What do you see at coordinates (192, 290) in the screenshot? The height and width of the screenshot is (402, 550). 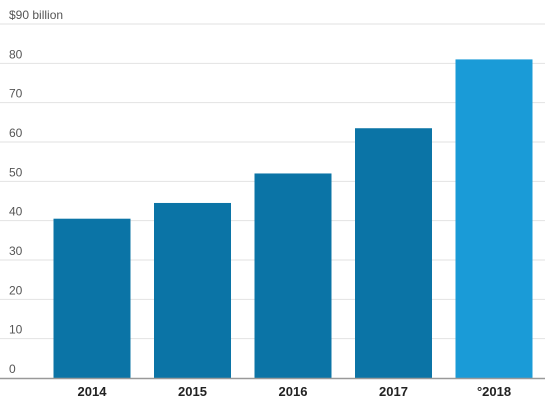 I see `bar-2015` at bounding box center [192, 290].